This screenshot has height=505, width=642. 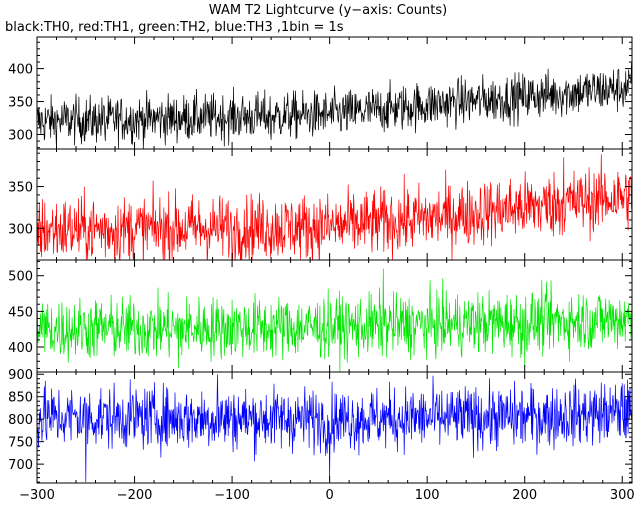 I want to click on x-tick-label: −100, so click(x=232, y=495).